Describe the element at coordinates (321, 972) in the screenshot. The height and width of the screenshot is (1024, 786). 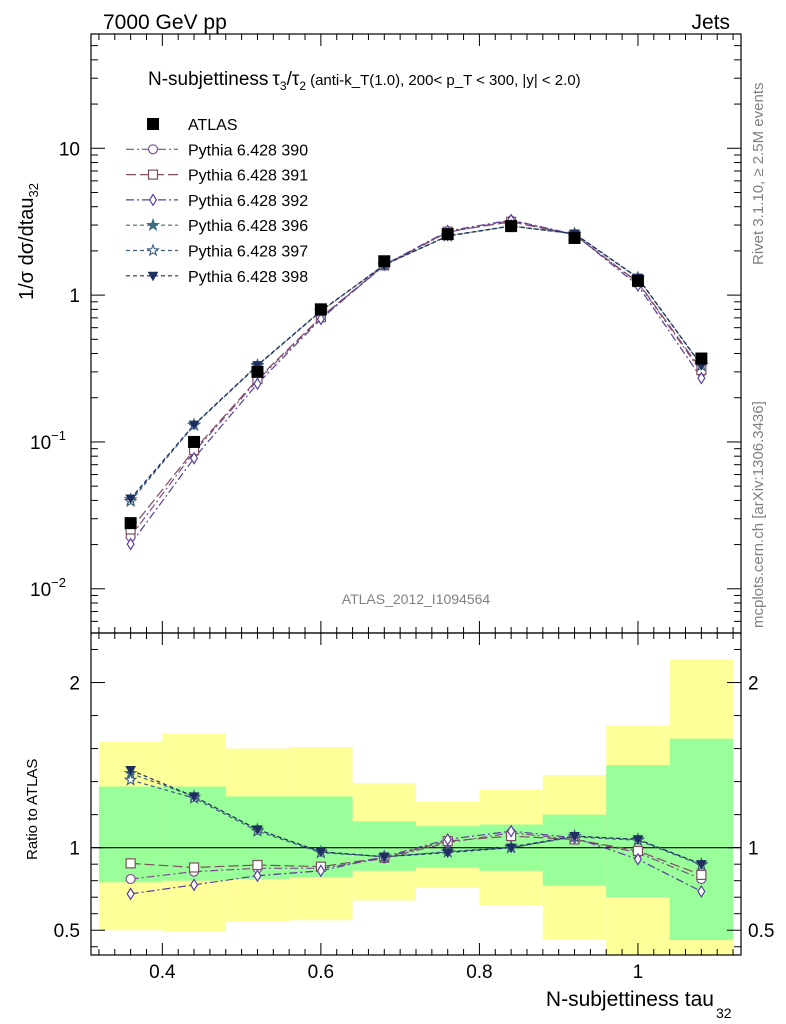
I see `x-tick-label-0.6: 0.6` at that location.